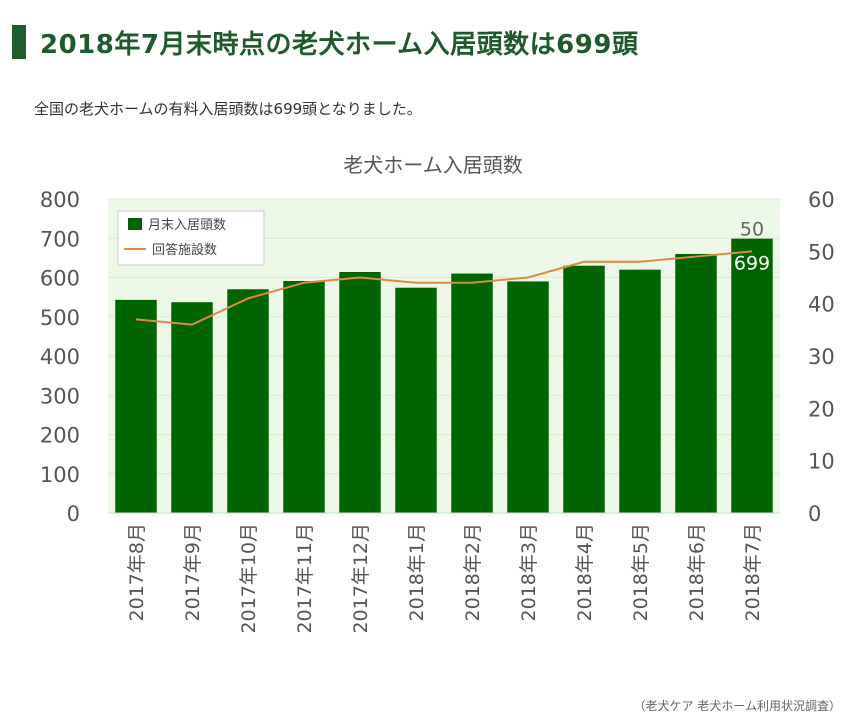 This screenshot has height=724, width=863. What do you see at coordinates (228, 109) in the screenshot?
I see `lead-text: 全国の老犬ホームの有料入居頭数は699頭となりました。` at bounding box center [228, 109].